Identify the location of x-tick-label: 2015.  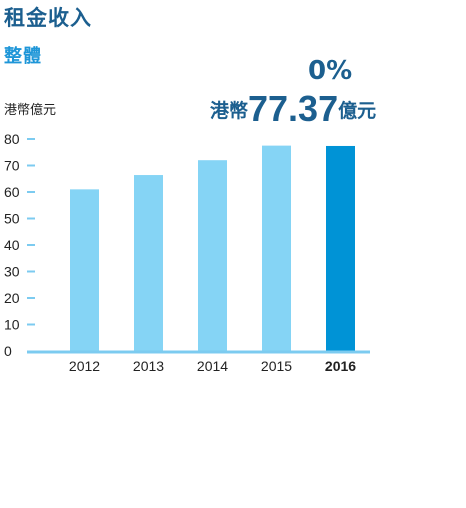
(276, 366).